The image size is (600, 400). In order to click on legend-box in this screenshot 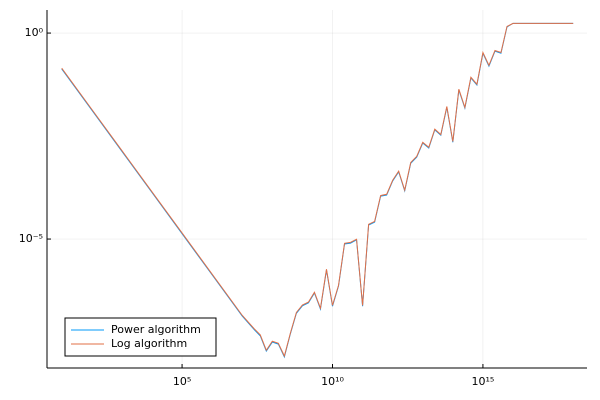, I will do `click(140, 337)`.